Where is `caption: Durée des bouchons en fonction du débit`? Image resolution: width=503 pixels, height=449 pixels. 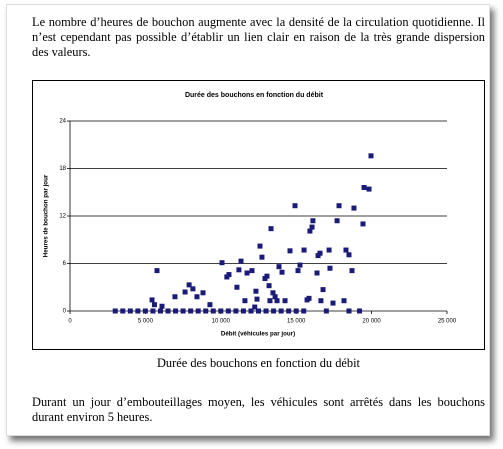 caption: Durée des bouchons en fonction du débit is located at coordinates (258, 363).